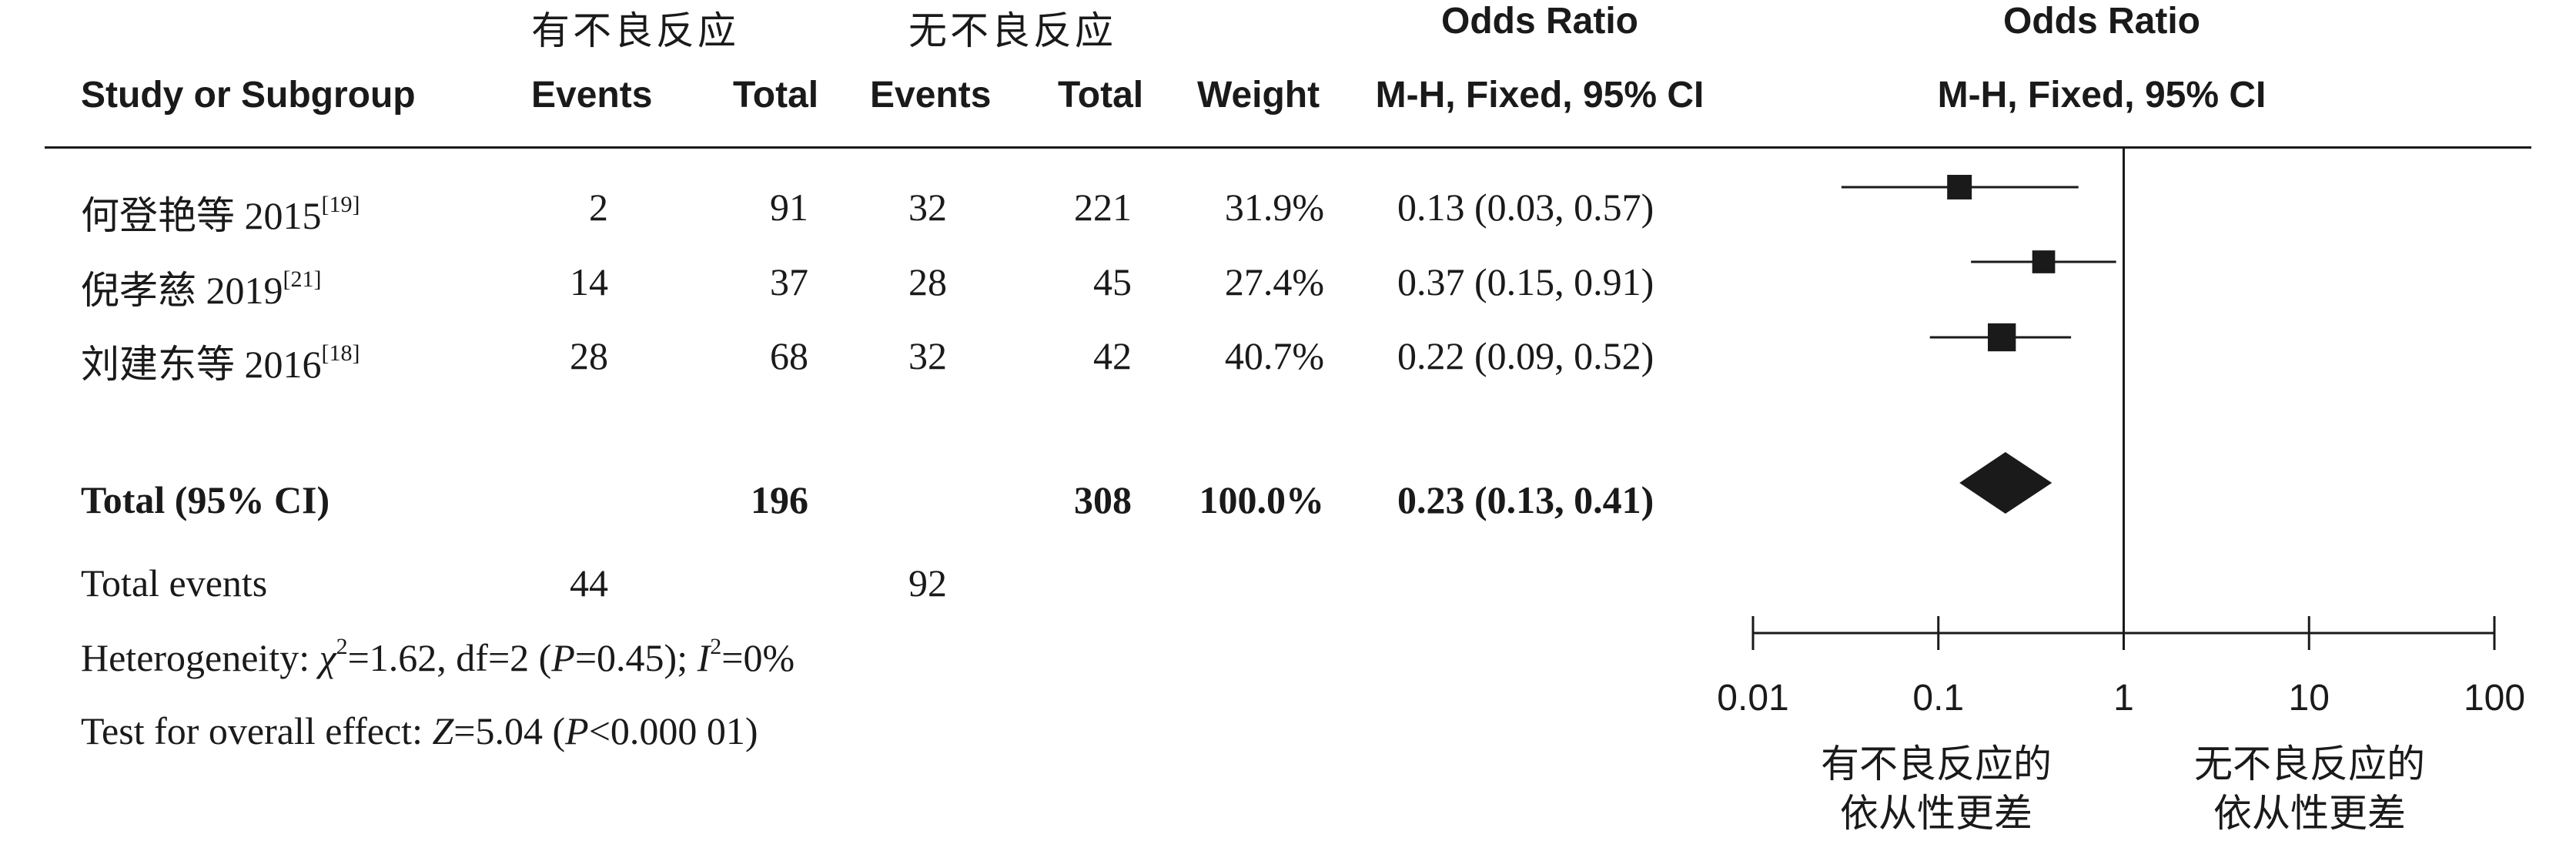 This screenshot has width=2576, height=841. I want to click on total1-value: 91, so click(789, 208).